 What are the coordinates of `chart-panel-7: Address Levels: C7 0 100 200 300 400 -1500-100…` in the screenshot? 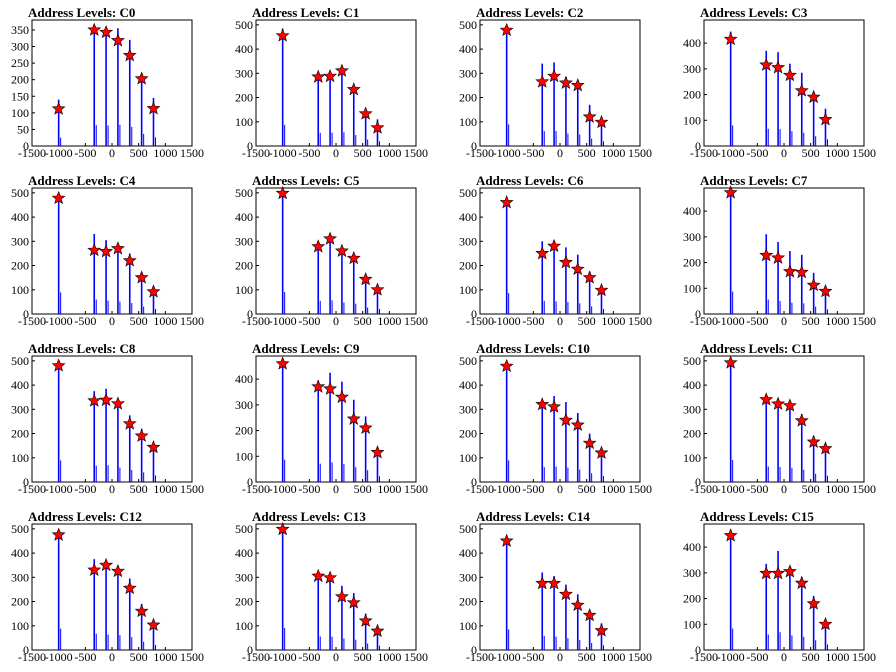 It's located at (779, 250).